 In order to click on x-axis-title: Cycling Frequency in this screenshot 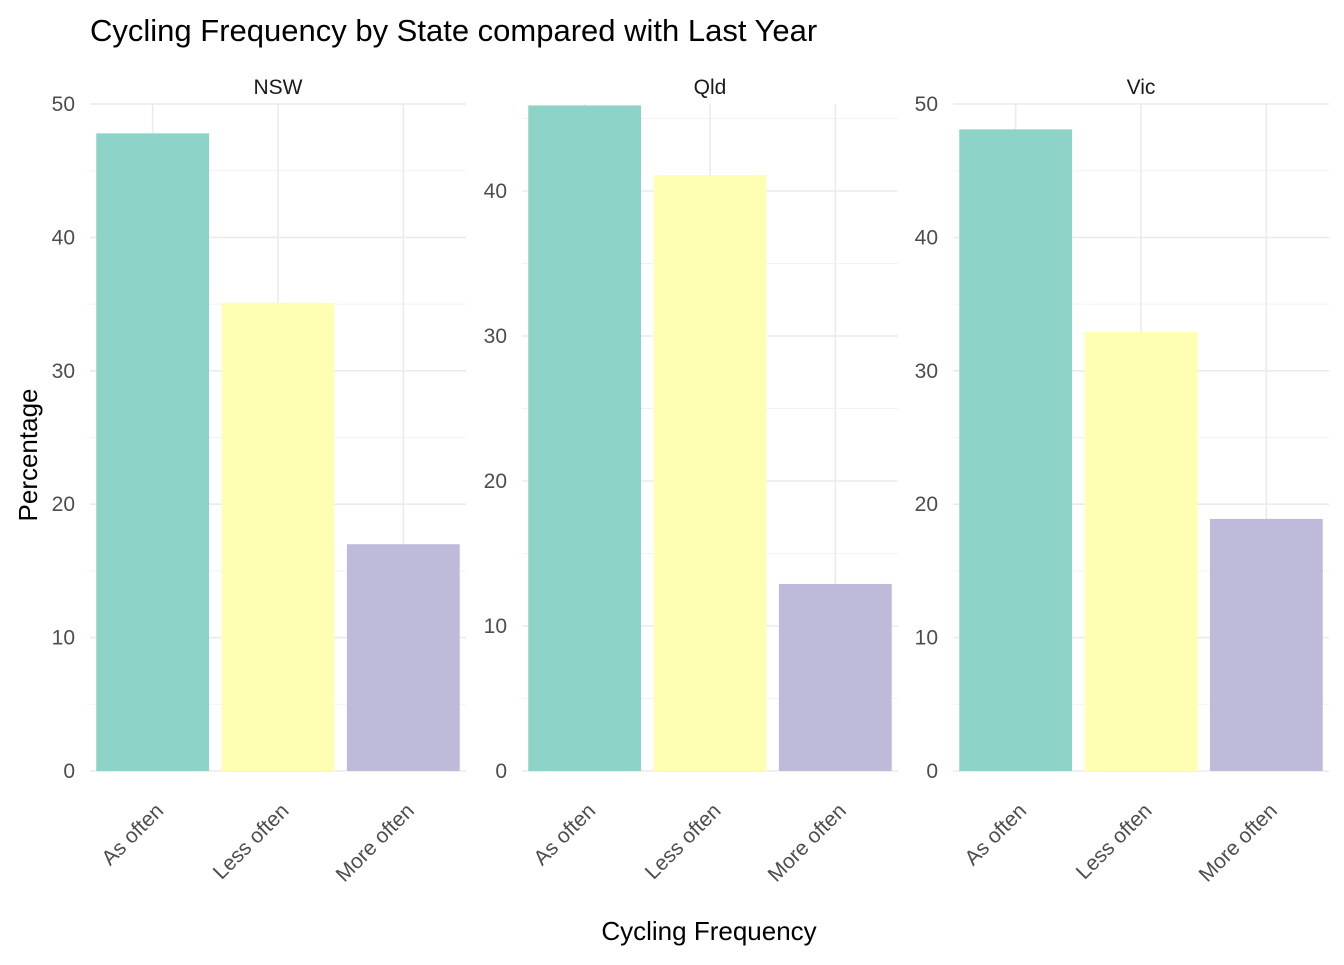, I will do `click(708, 931)`.